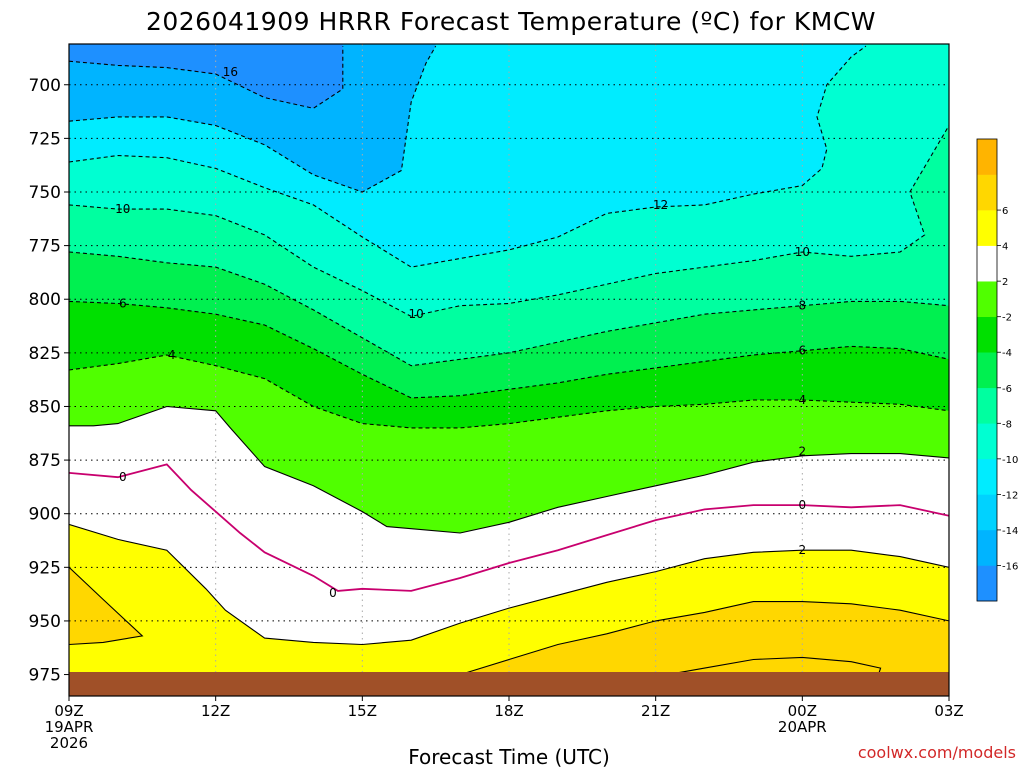 This screenshot has width=1024, height=768. Describe the element at coordinates (45, 193) in the screenshot. I see `y-tick-label: 750` at that location.